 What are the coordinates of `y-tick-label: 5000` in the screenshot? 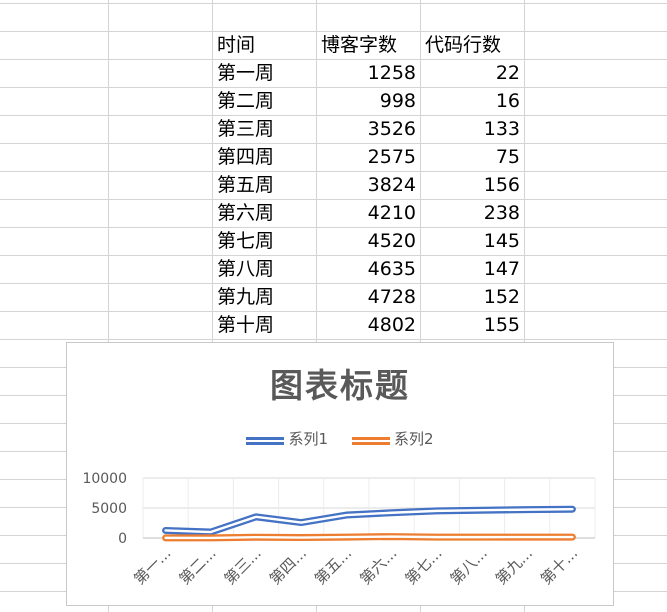 It's located at (109, 509).